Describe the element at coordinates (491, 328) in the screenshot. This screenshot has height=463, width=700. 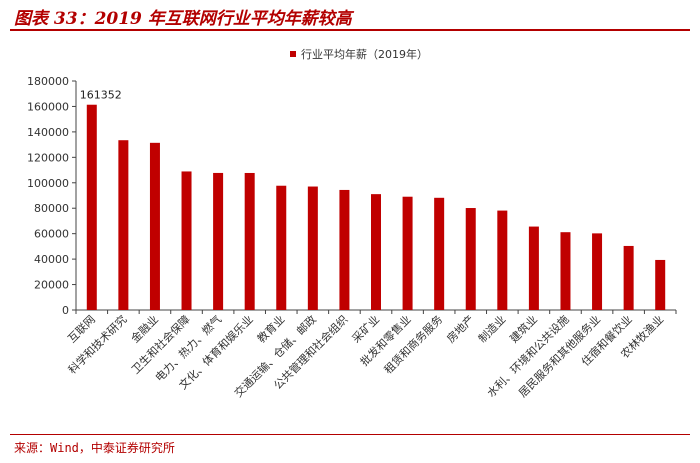
I see `x-tick-label: 制造业` at that location.